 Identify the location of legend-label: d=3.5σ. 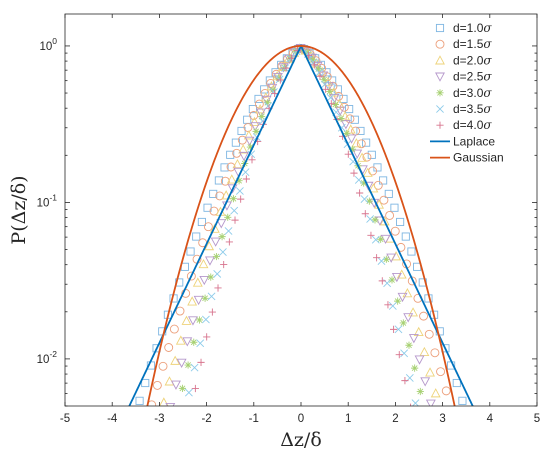
(472, 109).